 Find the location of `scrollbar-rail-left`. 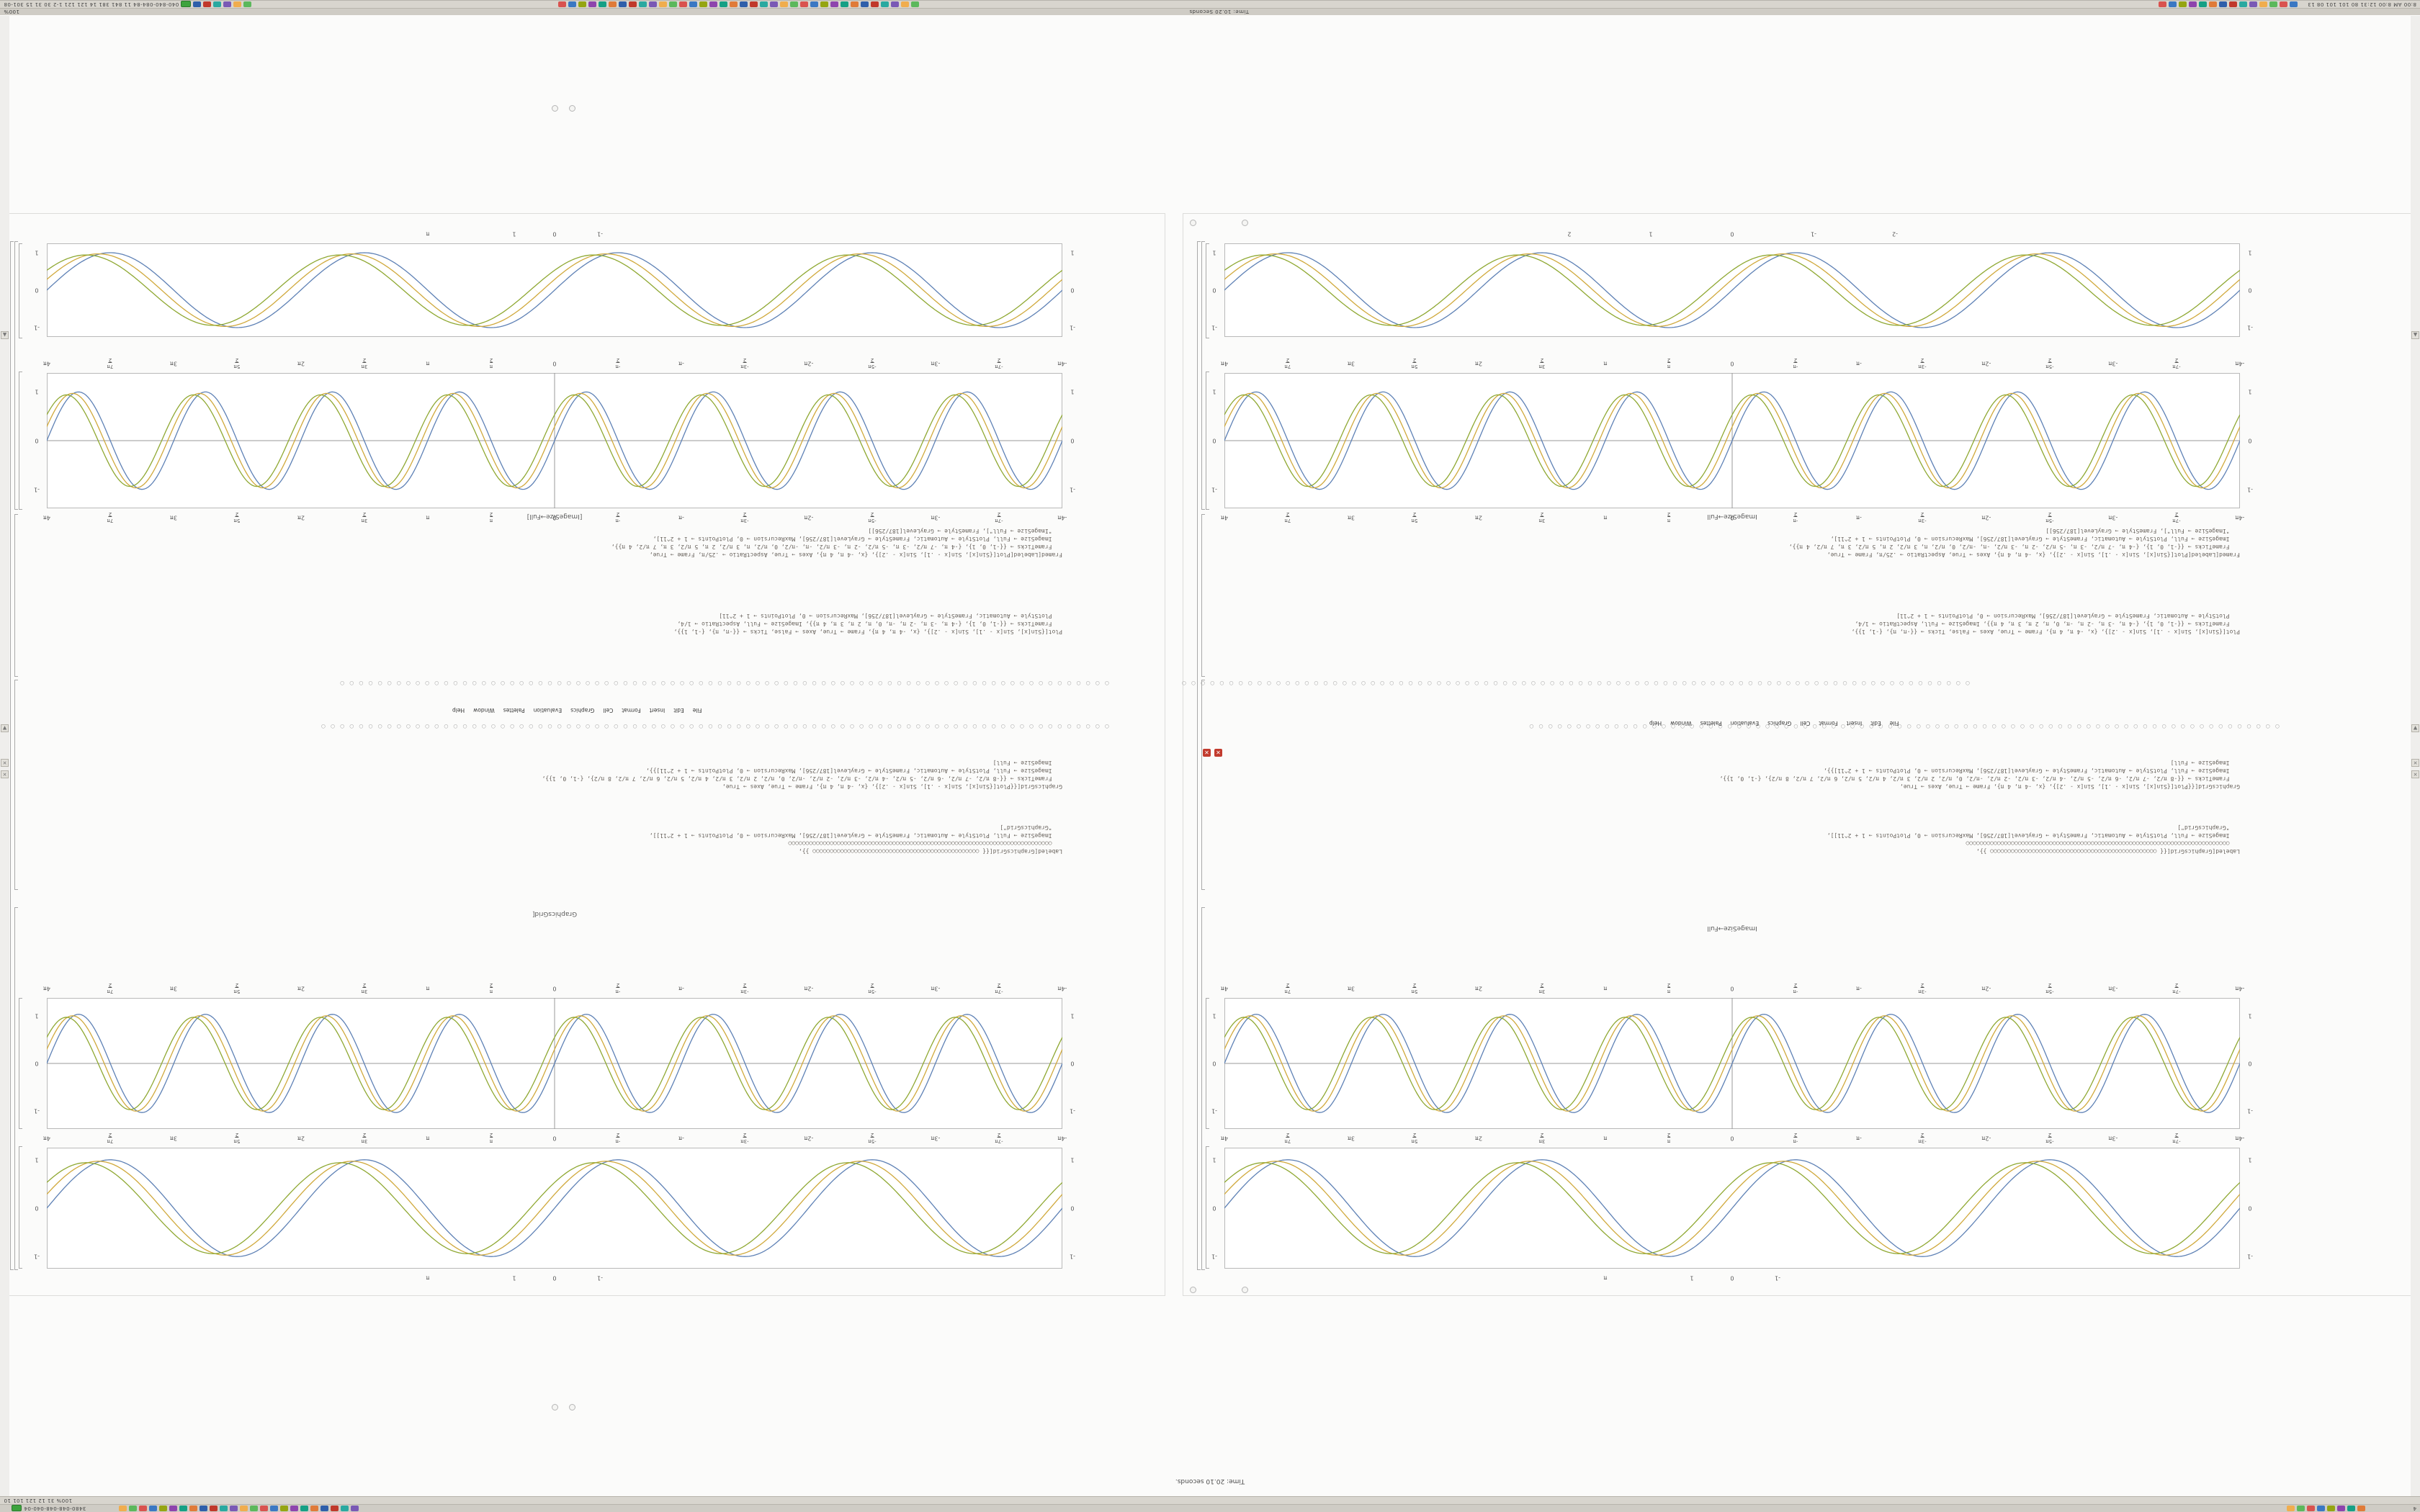

scrollbar-rail-left is located at coordinates (4, 756).